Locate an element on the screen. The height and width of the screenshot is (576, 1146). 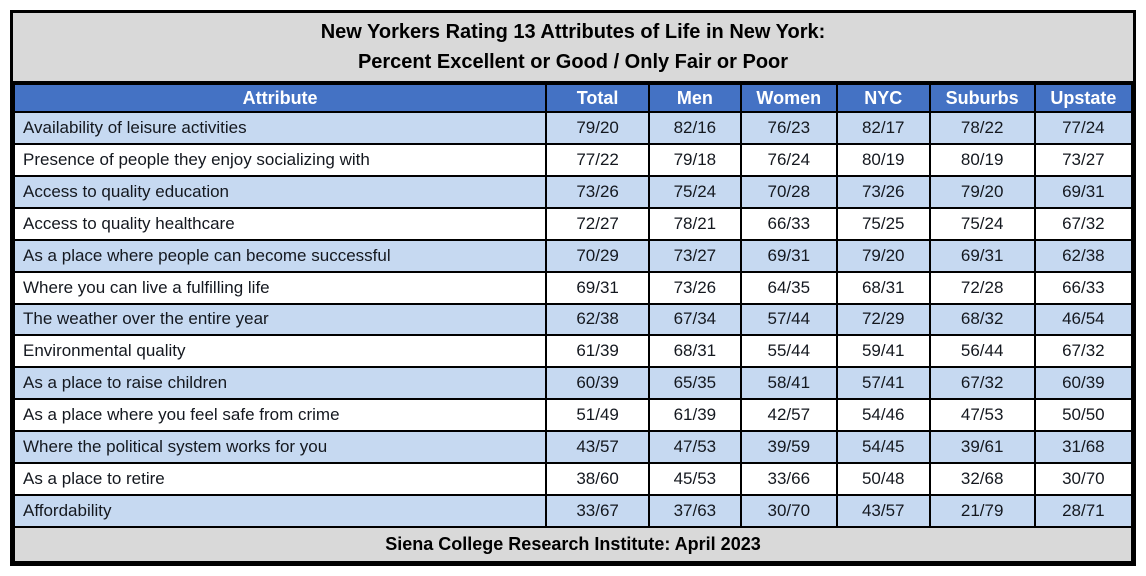
value-cell-total: 38/60 is located at coordinates (598, 479).